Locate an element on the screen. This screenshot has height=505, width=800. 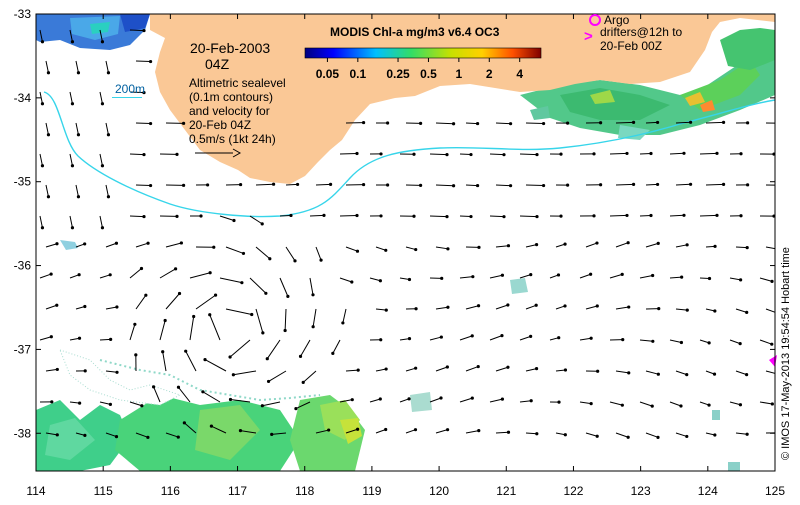
colorbar-tick-label: 4 is located at coordinates (519, 74).